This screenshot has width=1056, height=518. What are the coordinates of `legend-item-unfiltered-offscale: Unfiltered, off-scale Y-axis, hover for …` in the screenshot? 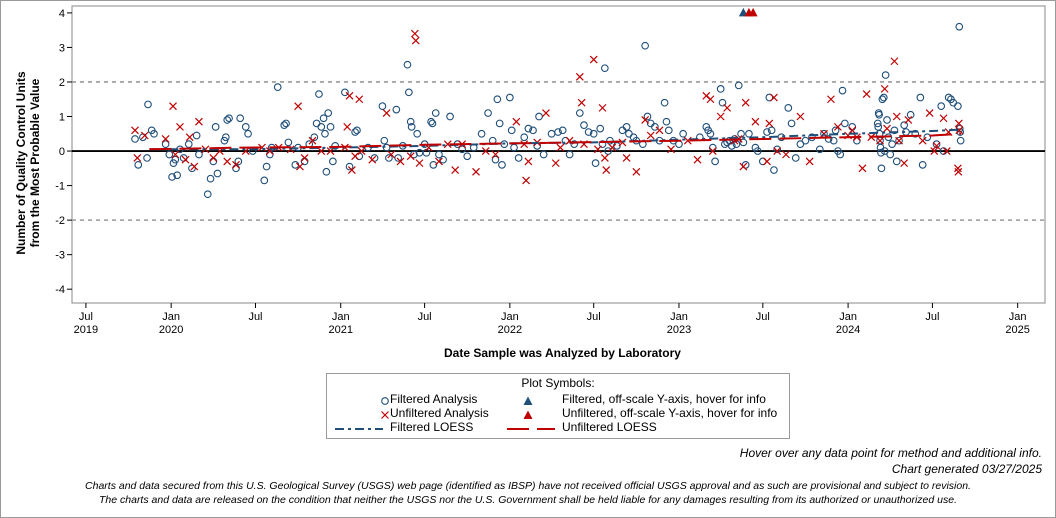 It's located at (670, 413).